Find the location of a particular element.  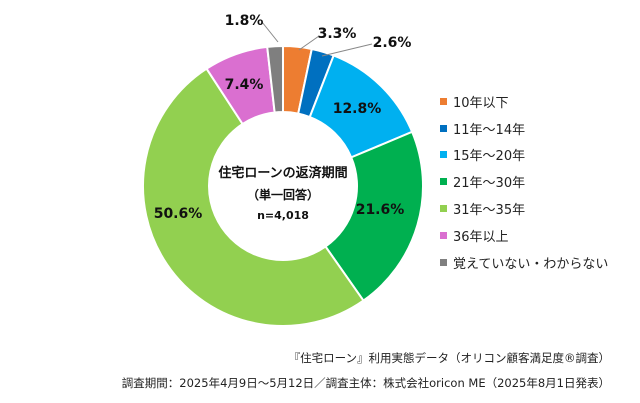

data-label-2: 12.8% is located at coordinates (357, 109).